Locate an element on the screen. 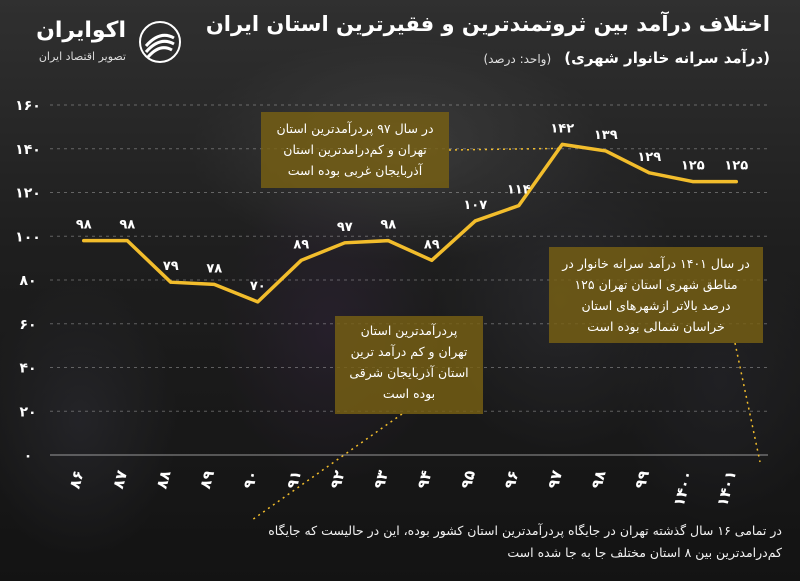 Image resolution: width=800 pixels, height=581 pixels. x-tick-label: ۹۸ is located at coordinates (598, 479).